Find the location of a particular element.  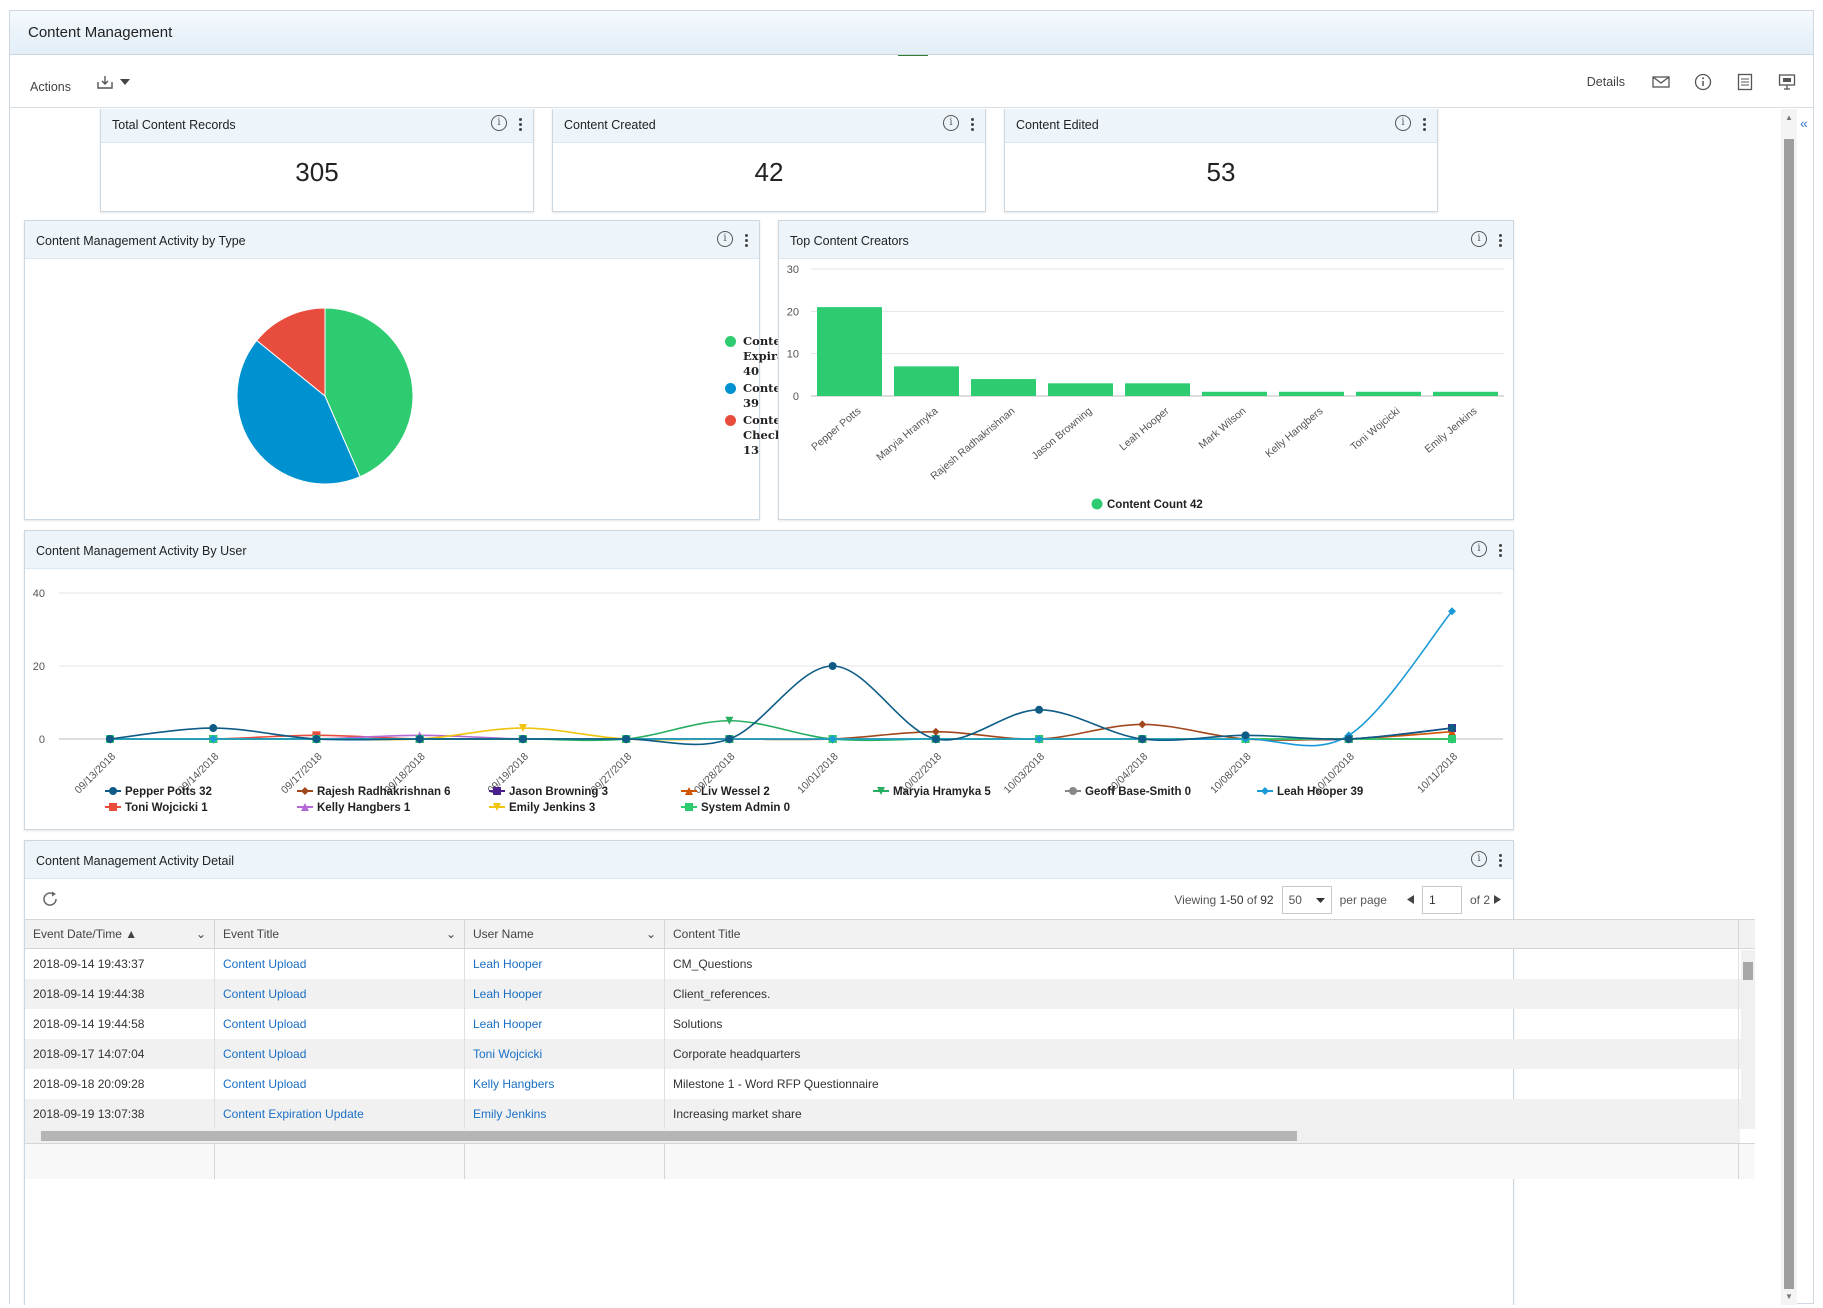

per-page-select: 50 is located at coordinates (1306, 900).